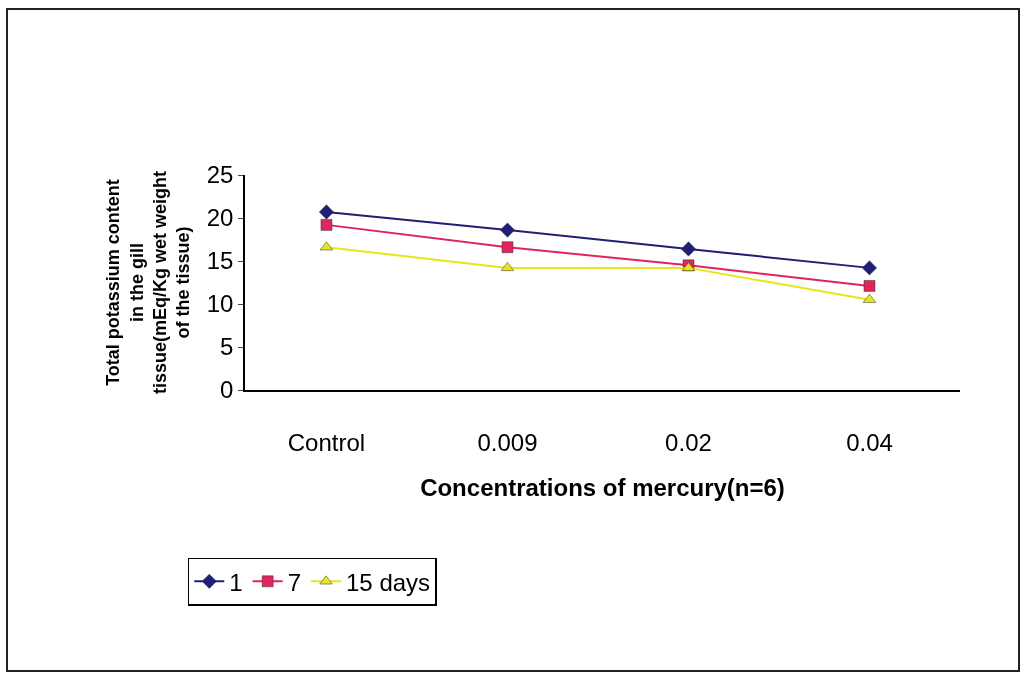 This screenshot has height=683, width=1030. What do you see at coordinates (869, 442) in the screenshot?
I see `x-tick-label: 0.04` at bounding box center [869, 442].